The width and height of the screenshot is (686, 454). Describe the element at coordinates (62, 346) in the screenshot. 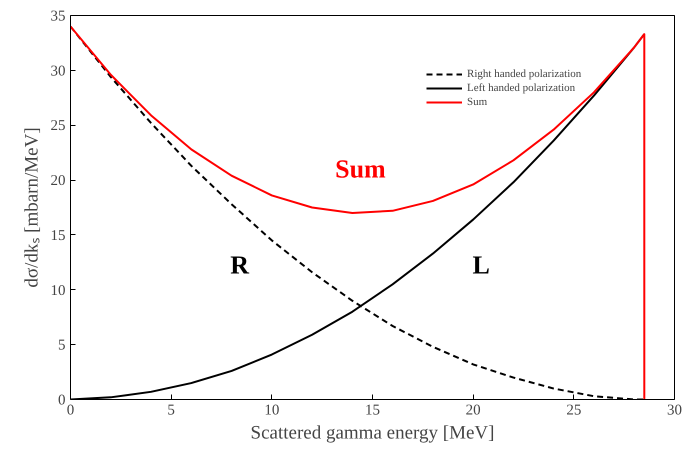

I see `y-tick-label: 5` at that location.